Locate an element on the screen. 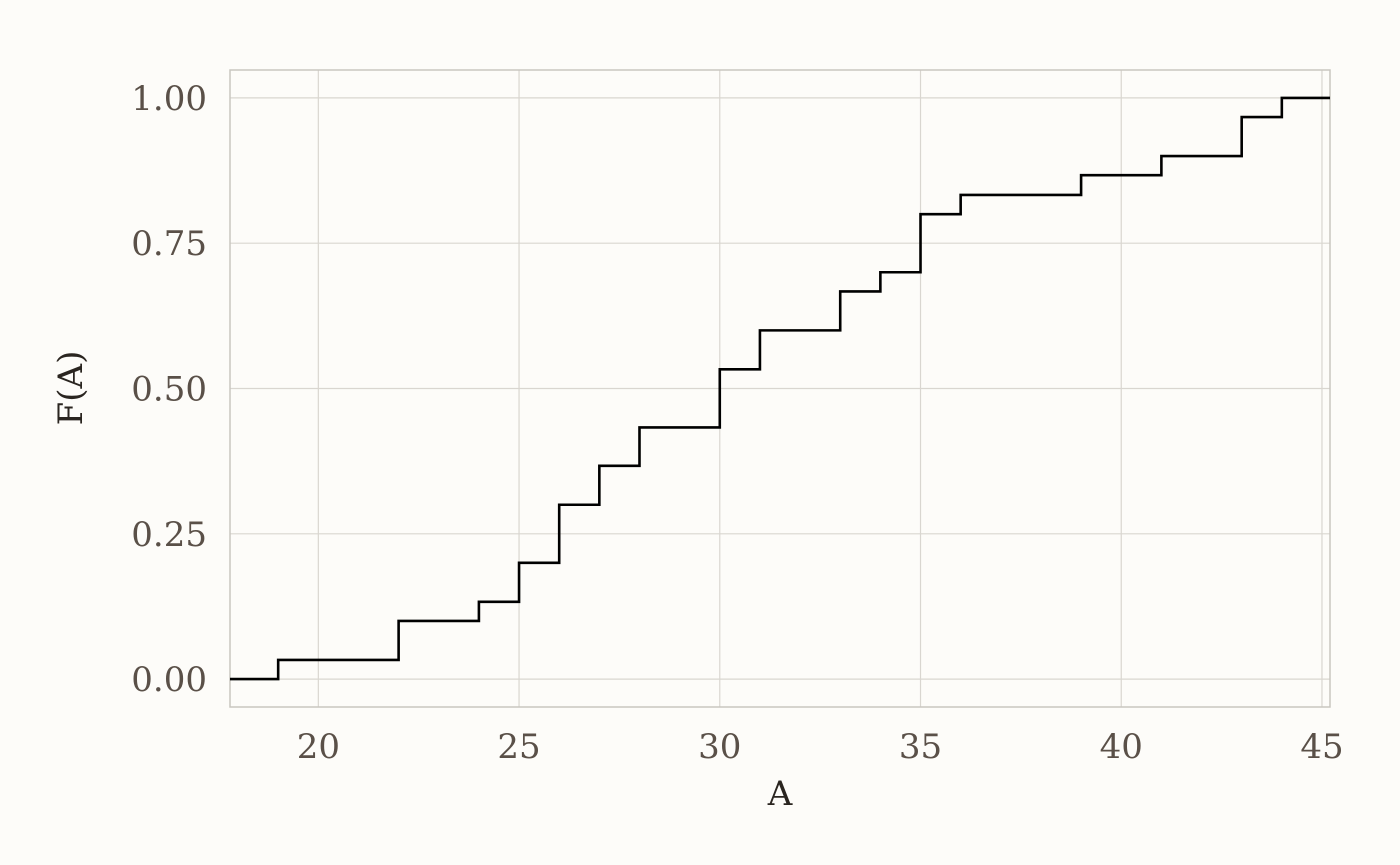 The width and height of the screenshot is (1400, 865). y-axis-ticks: 0.00 0.25 0.50 0.75 1.00 is located at coordinates (169, 389).